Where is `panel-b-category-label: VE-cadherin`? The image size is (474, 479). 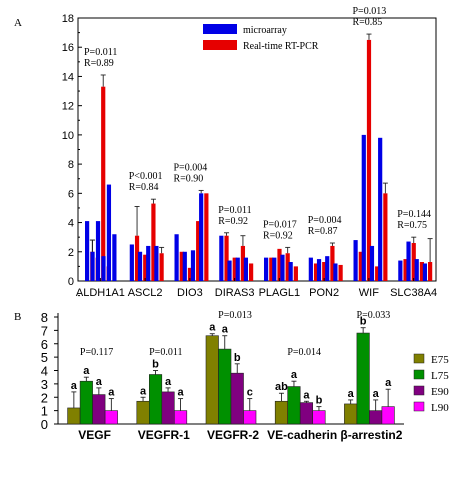 panel-b-category-label: VE-cadherin is located at coordinates (302, 435).